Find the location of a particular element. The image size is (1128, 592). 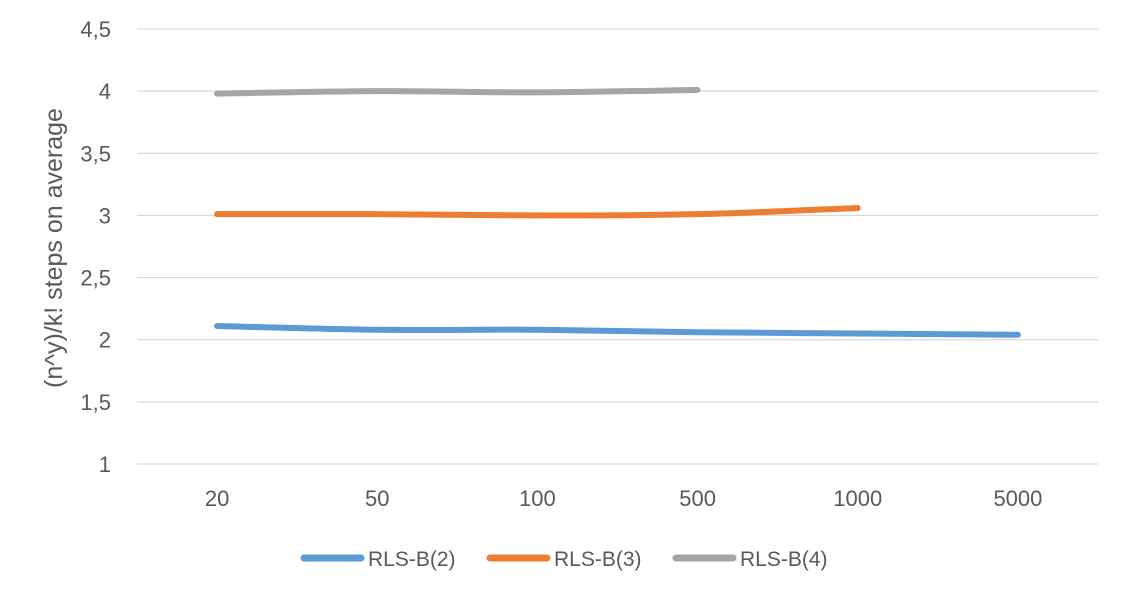

y-tick-labels: 1 1,5 2 2,5 3 3,5 4 4,5 is located at coordinates (95, 247).